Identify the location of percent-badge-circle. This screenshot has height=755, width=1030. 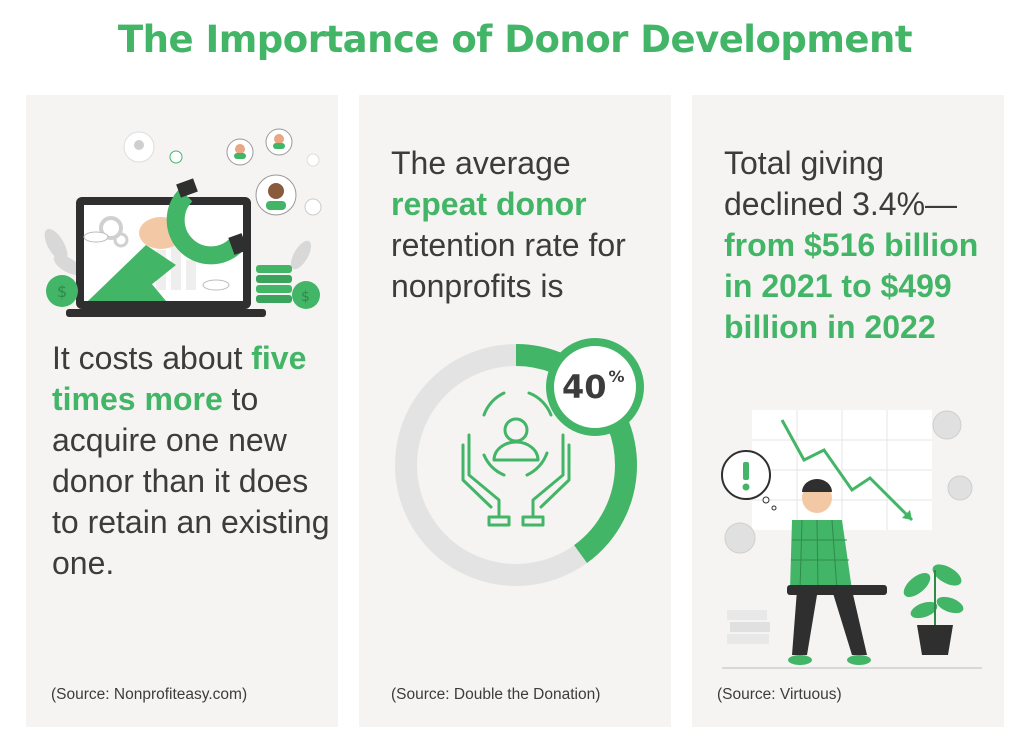
(595, 387).